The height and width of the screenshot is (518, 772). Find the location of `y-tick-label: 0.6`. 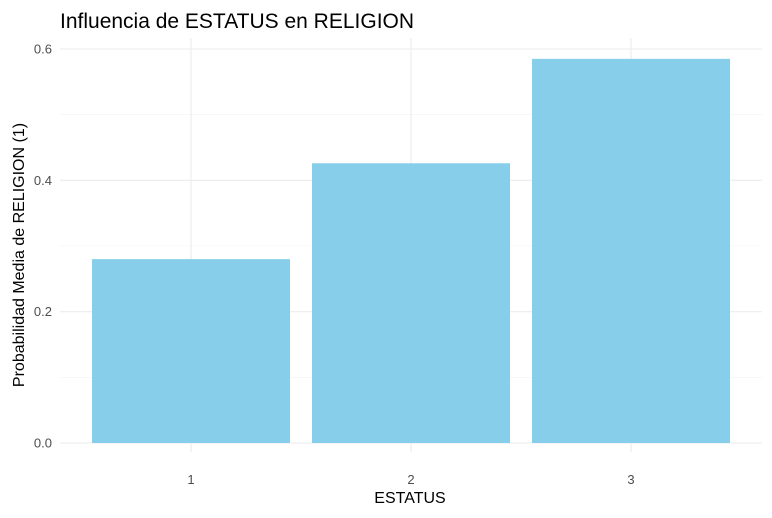

y-tick-label: 0.6 is located at coordinates (43, 49).